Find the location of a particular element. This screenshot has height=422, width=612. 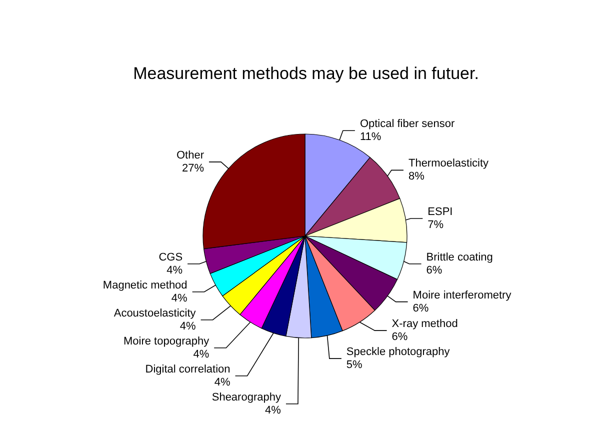

slice-label: CGS is located at coordinates (170, 257).